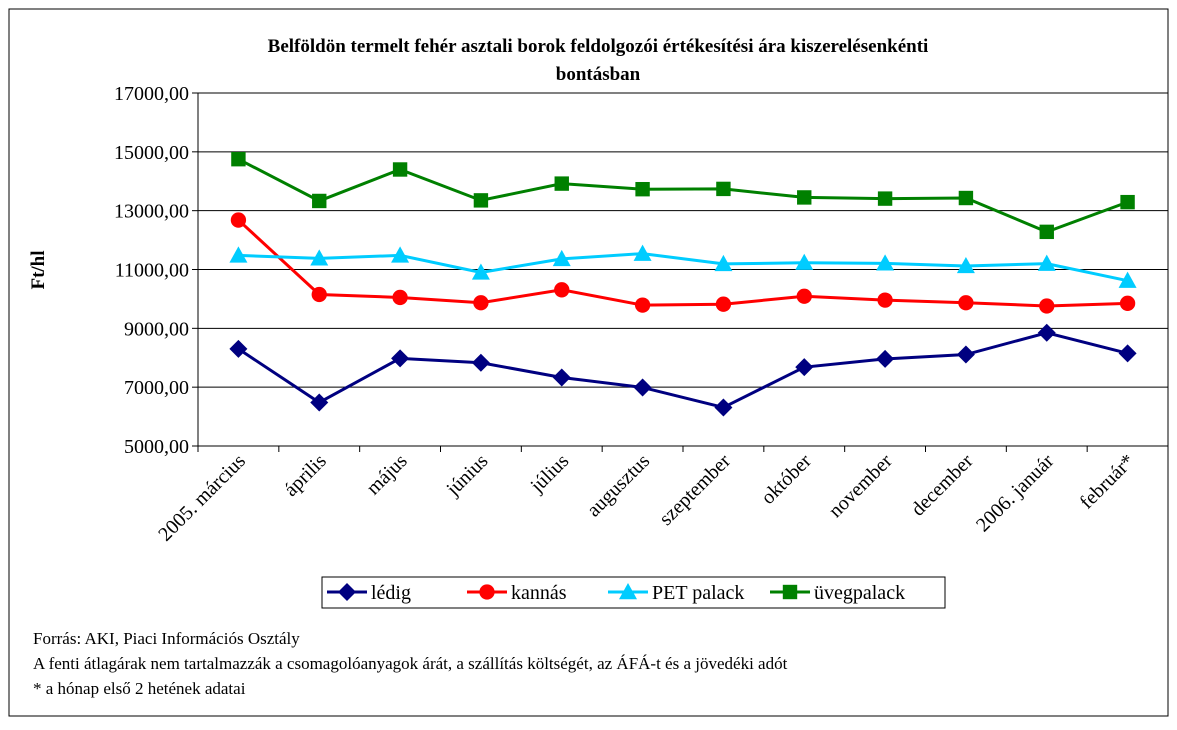  What do you see at coordinates (139, 688) in the screenshot?
I see `footnote: * a hónap első 2 hetének adatai` at bounding box center [139, 688].